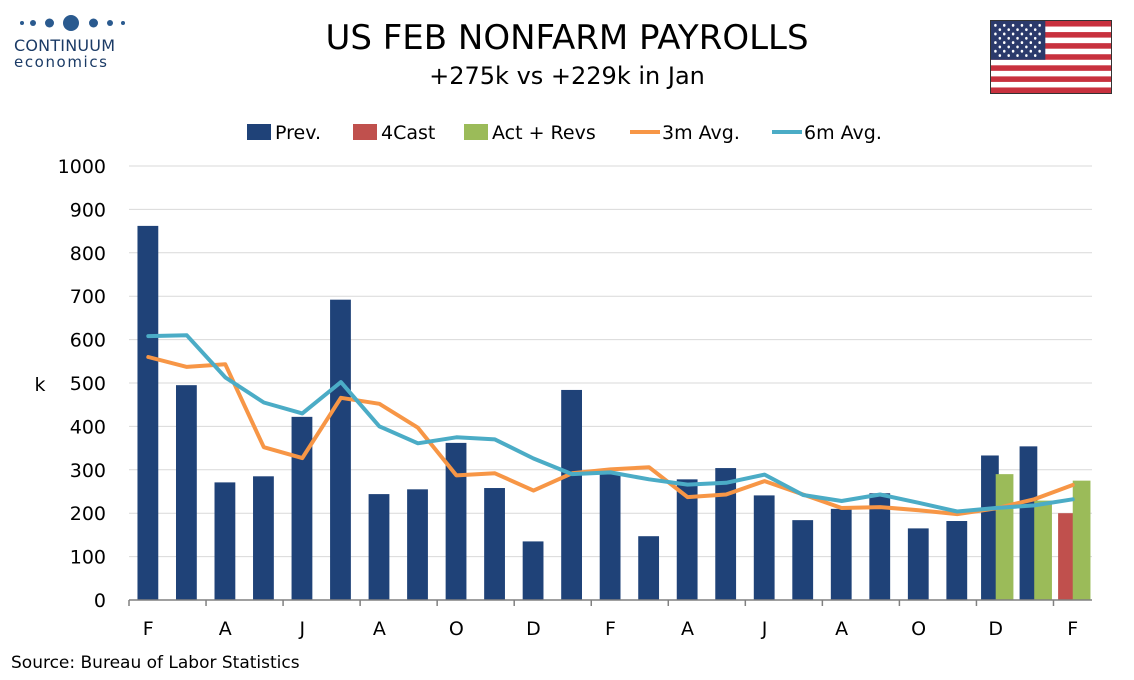 The image size is (1134, 680). Describe the element at coordinates (82, 167) in the screenshot. I see `y-tick-label: 1000` at that location.